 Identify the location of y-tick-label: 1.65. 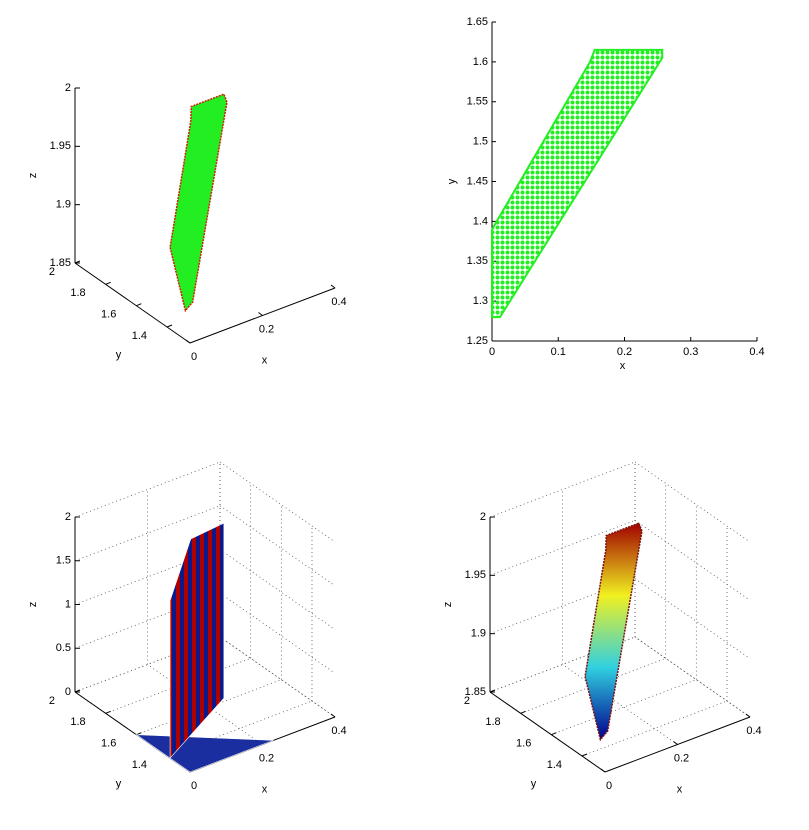
(477, 22).